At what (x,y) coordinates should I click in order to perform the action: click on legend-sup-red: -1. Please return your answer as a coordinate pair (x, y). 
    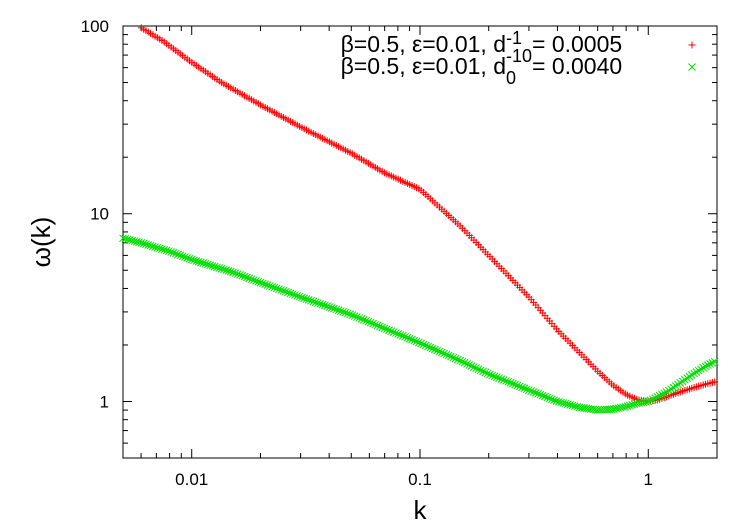
    Looking at the image, I should click on (514, 38).